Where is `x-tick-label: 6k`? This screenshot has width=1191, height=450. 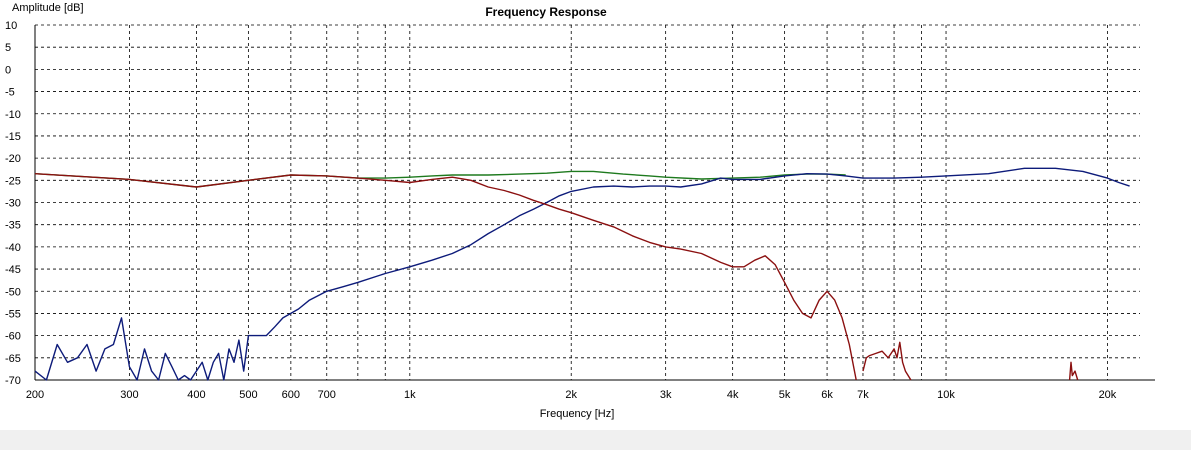 x-tick-label: 6k is located at coordinates (827, 395).